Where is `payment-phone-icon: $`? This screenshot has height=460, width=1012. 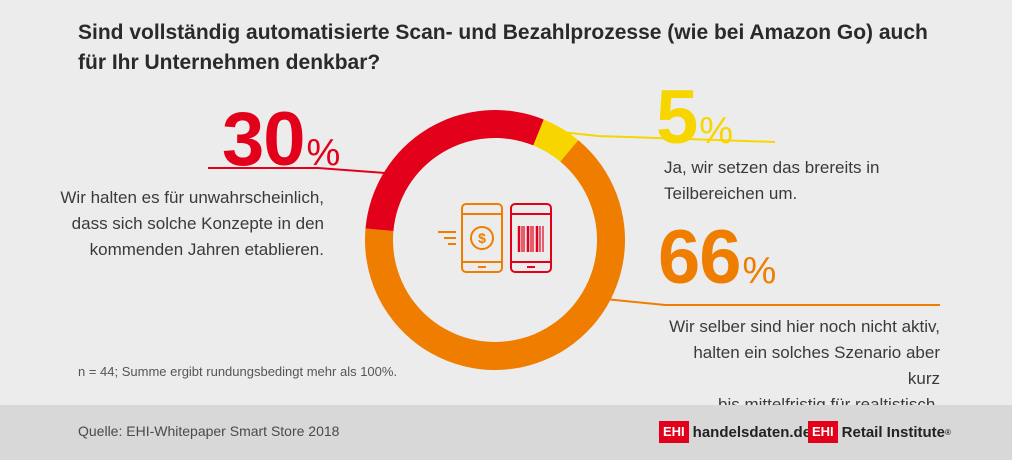
payment-phone-icon: $ is located at coordinates (470, 238).